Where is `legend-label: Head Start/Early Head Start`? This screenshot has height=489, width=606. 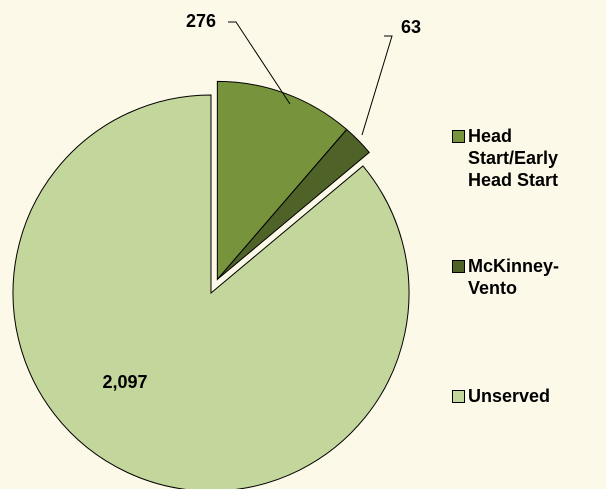
legend-label: Head Start/Early Head Start is located at coordinates (513, 158).